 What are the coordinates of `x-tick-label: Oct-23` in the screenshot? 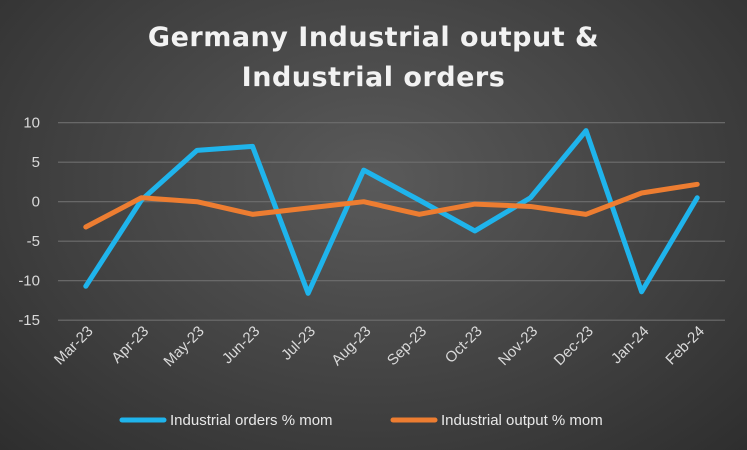 It's located at (464, 345).